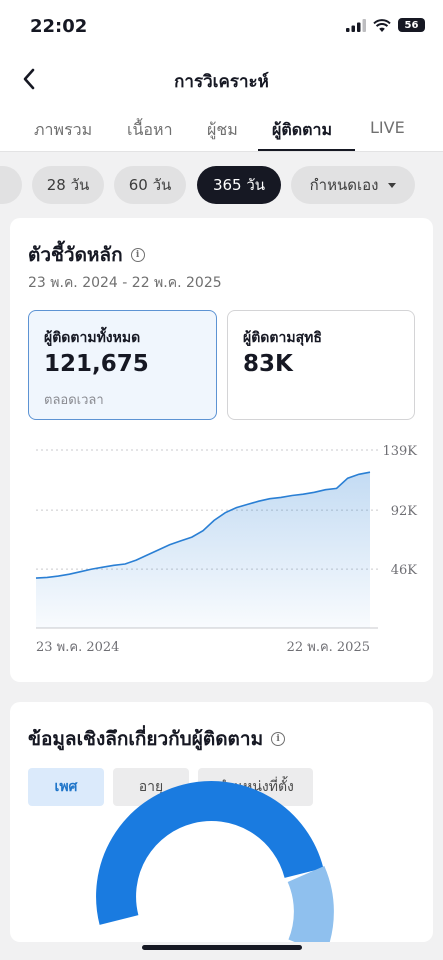 Image resolution: width=443 pixels, height=960 pixels. Describe the element at coordinates (68, 185) in the screenshot. I see `range-chip-28-days: 28 วัน` at that location.